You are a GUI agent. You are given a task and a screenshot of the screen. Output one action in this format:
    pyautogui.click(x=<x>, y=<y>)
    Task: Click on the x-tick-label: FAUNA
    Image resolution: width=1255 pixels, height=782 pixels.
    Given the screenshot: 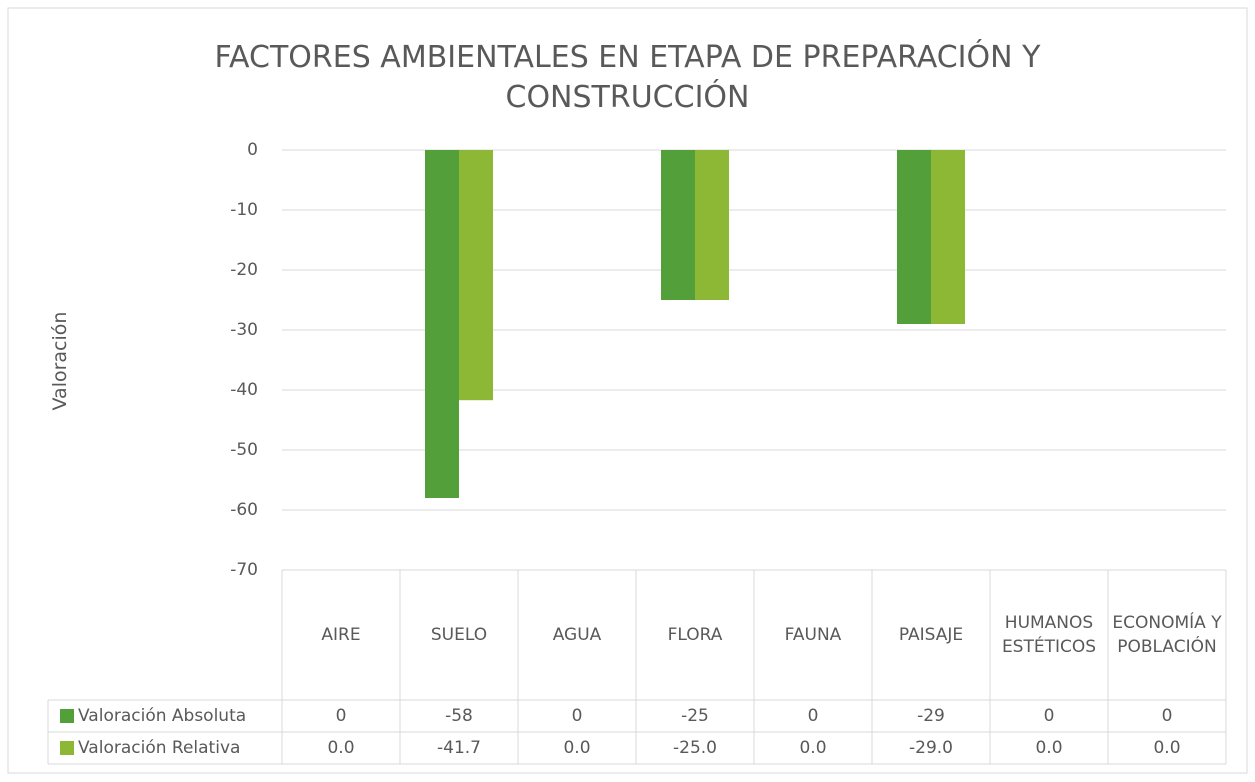 What is the action you would take?
    pyautogui.click(x=813, y=635)
    